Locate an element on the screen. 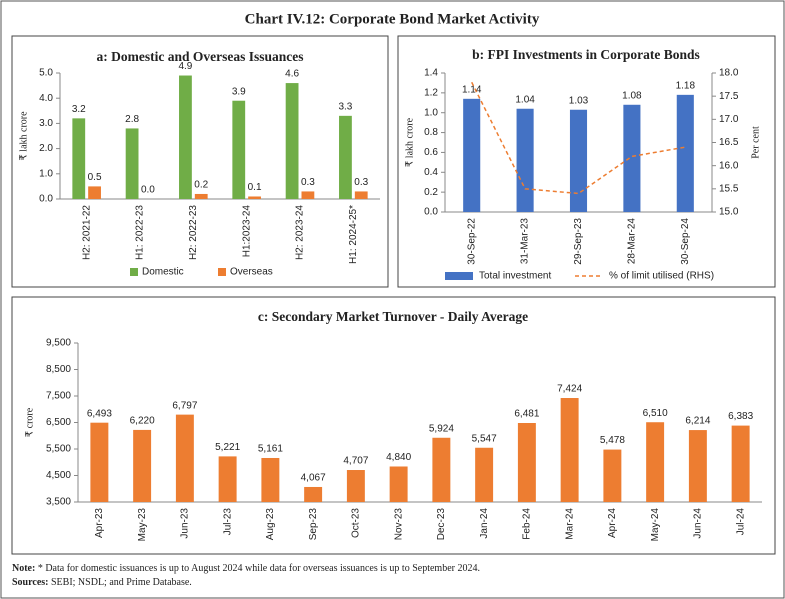 The height and width of the screenshot is (599, 785). y-tick-label: 3,500 is located at coordinates (58, 502).